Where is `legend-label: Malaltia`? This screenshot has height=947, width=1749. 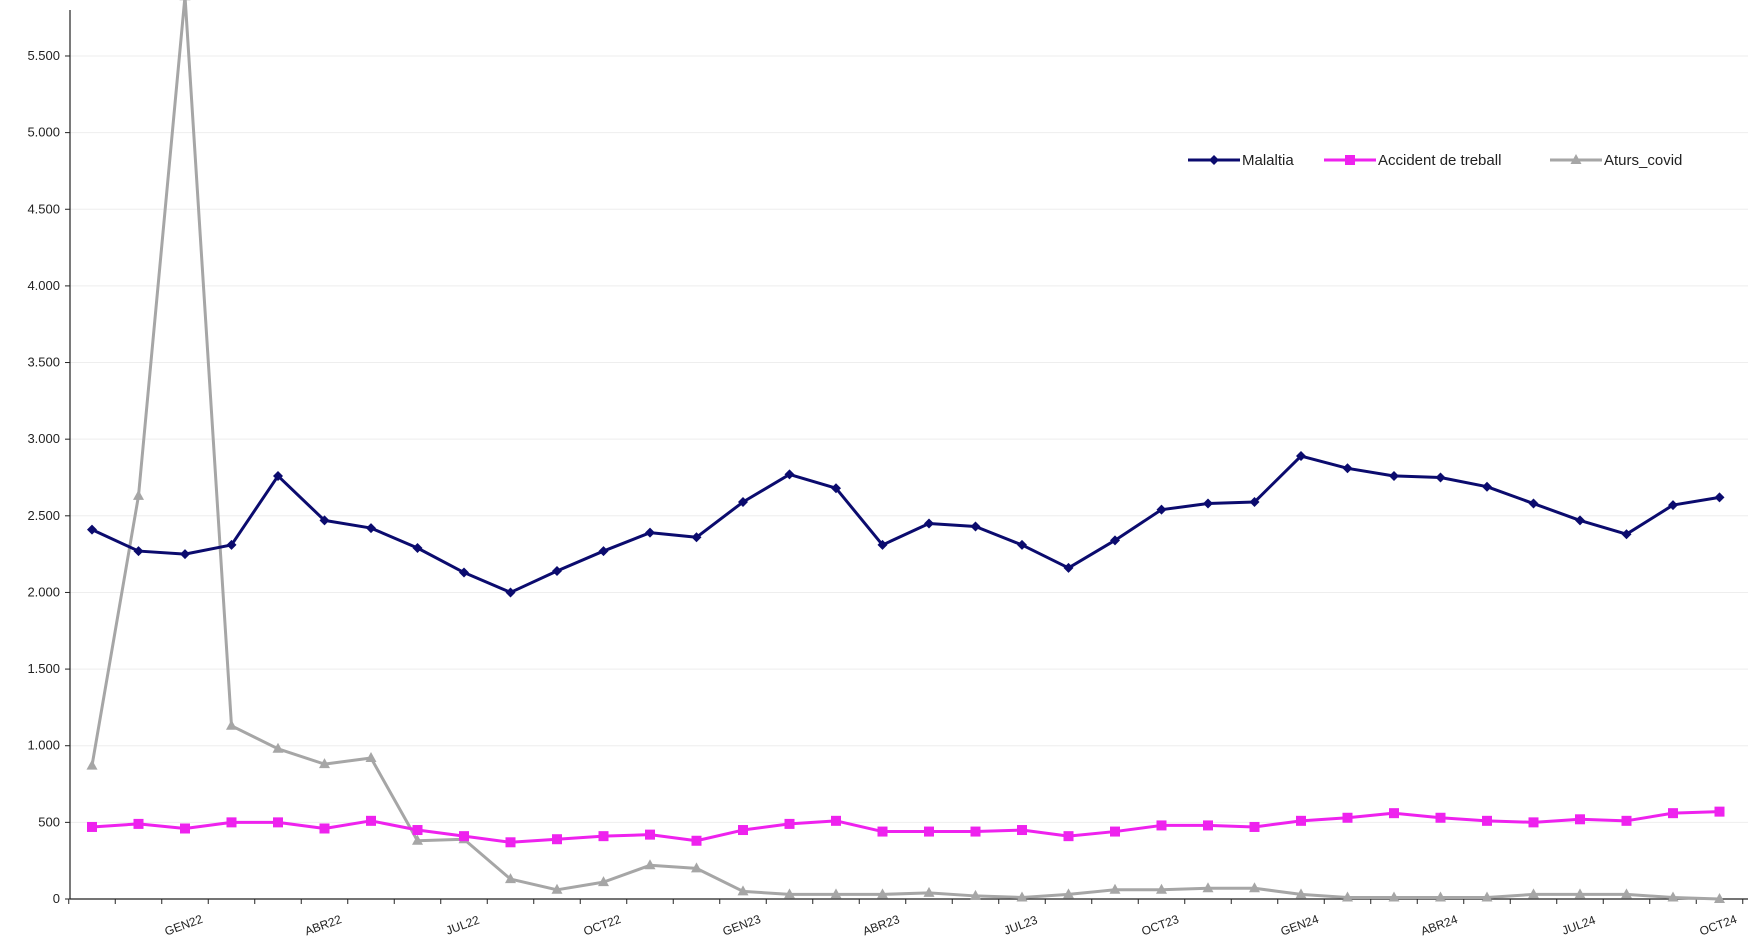
legend-label: Malaltia is located at coordinates (1268, 160).